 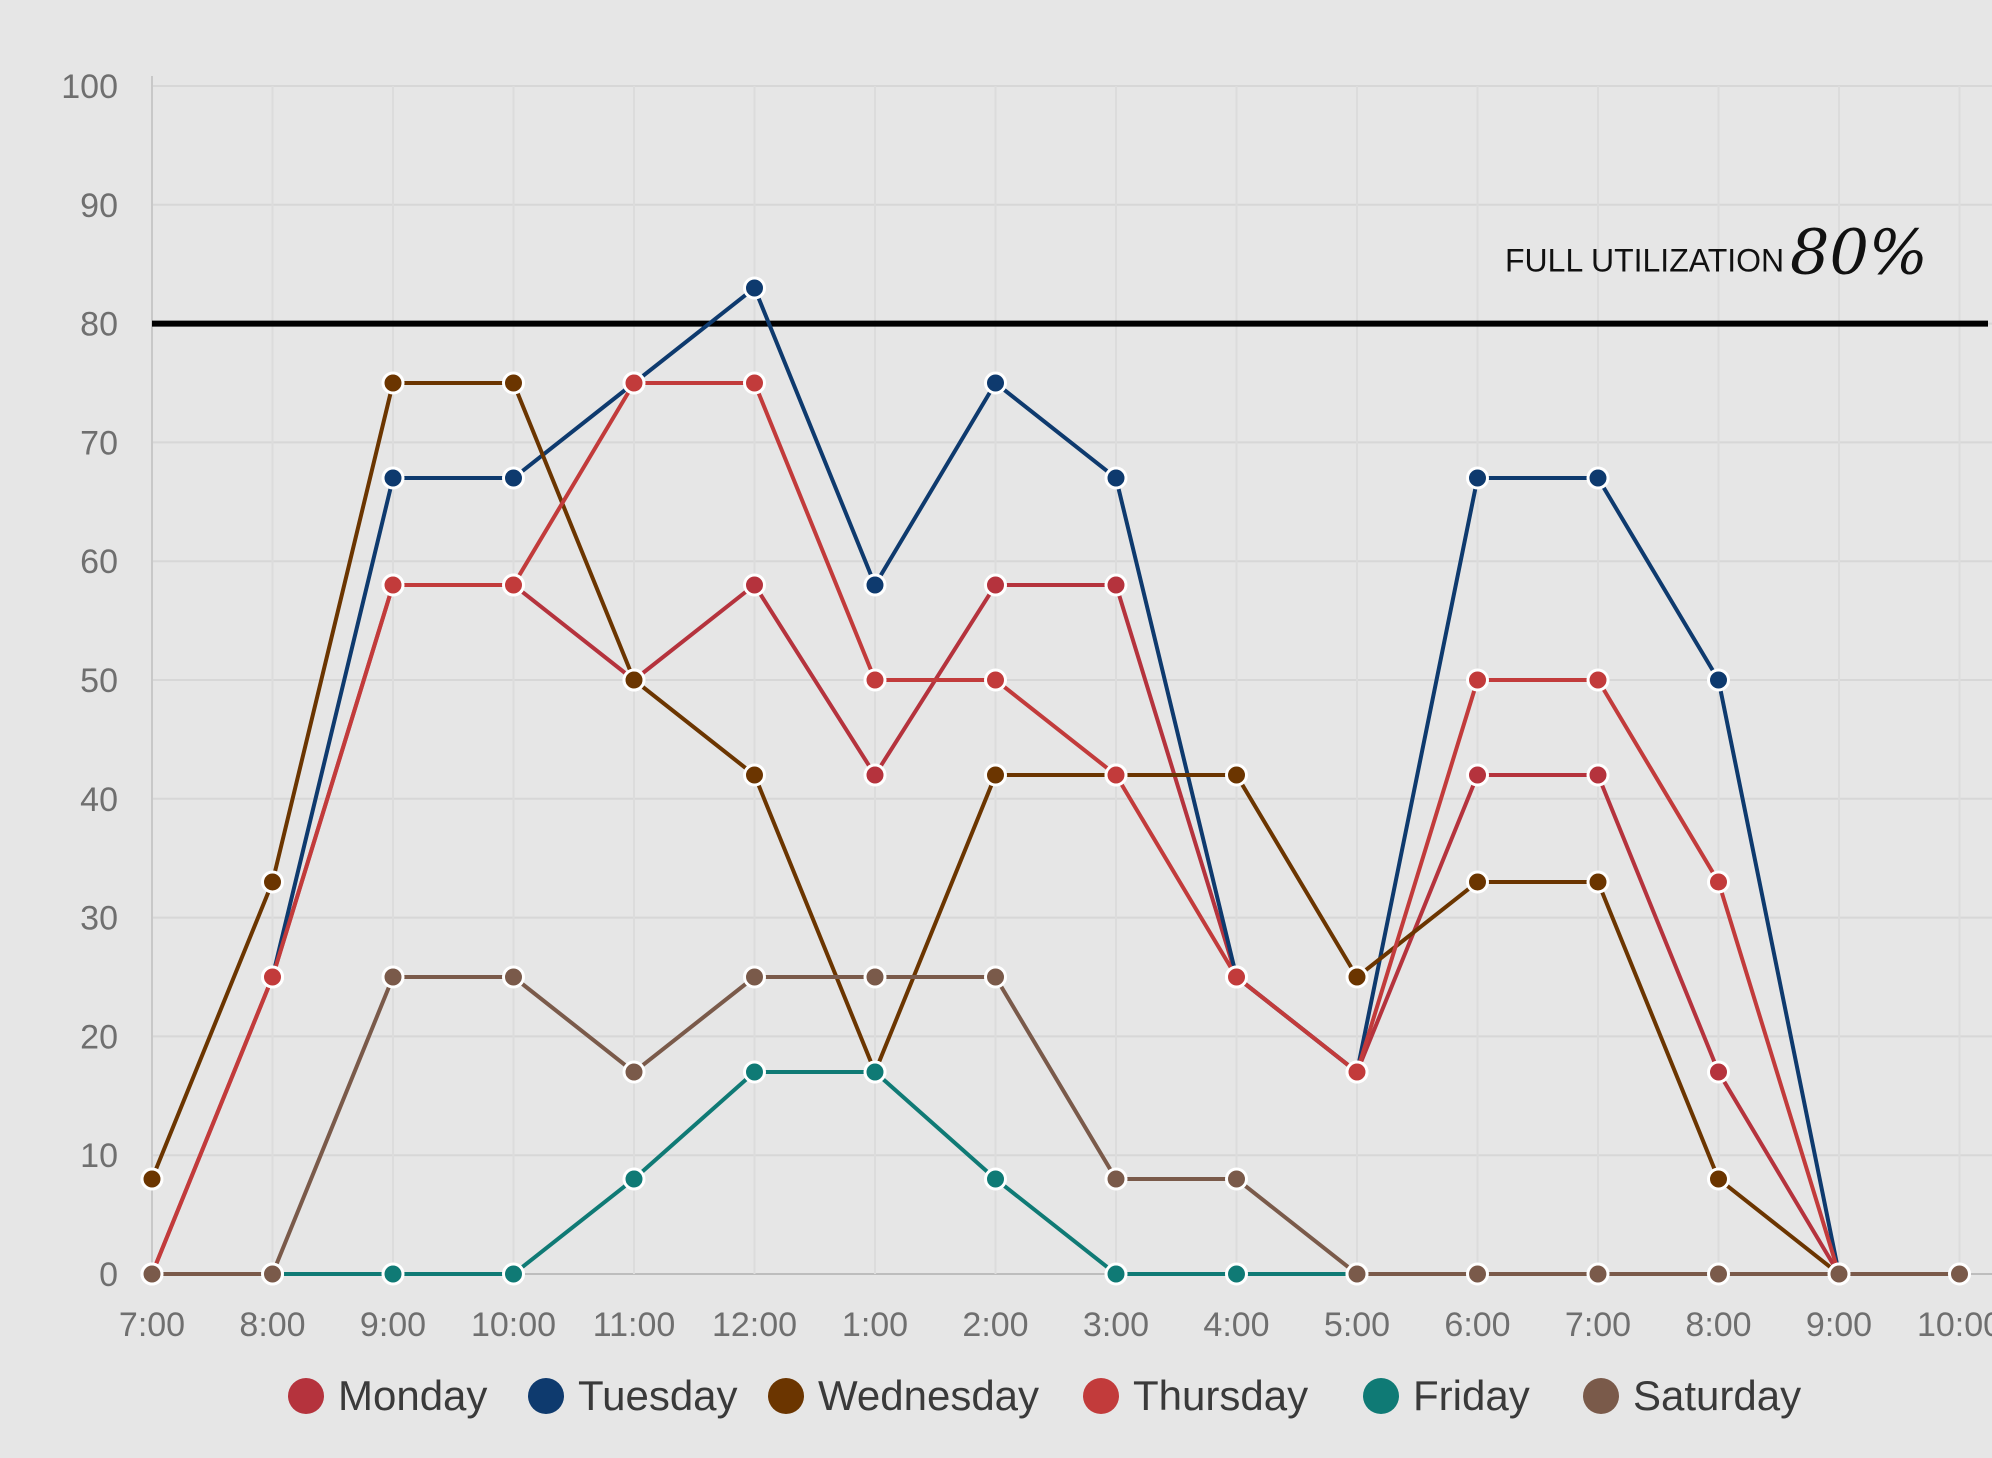 I want to click on x-tick-label: 8:00, so click(x=1718, y=1325).